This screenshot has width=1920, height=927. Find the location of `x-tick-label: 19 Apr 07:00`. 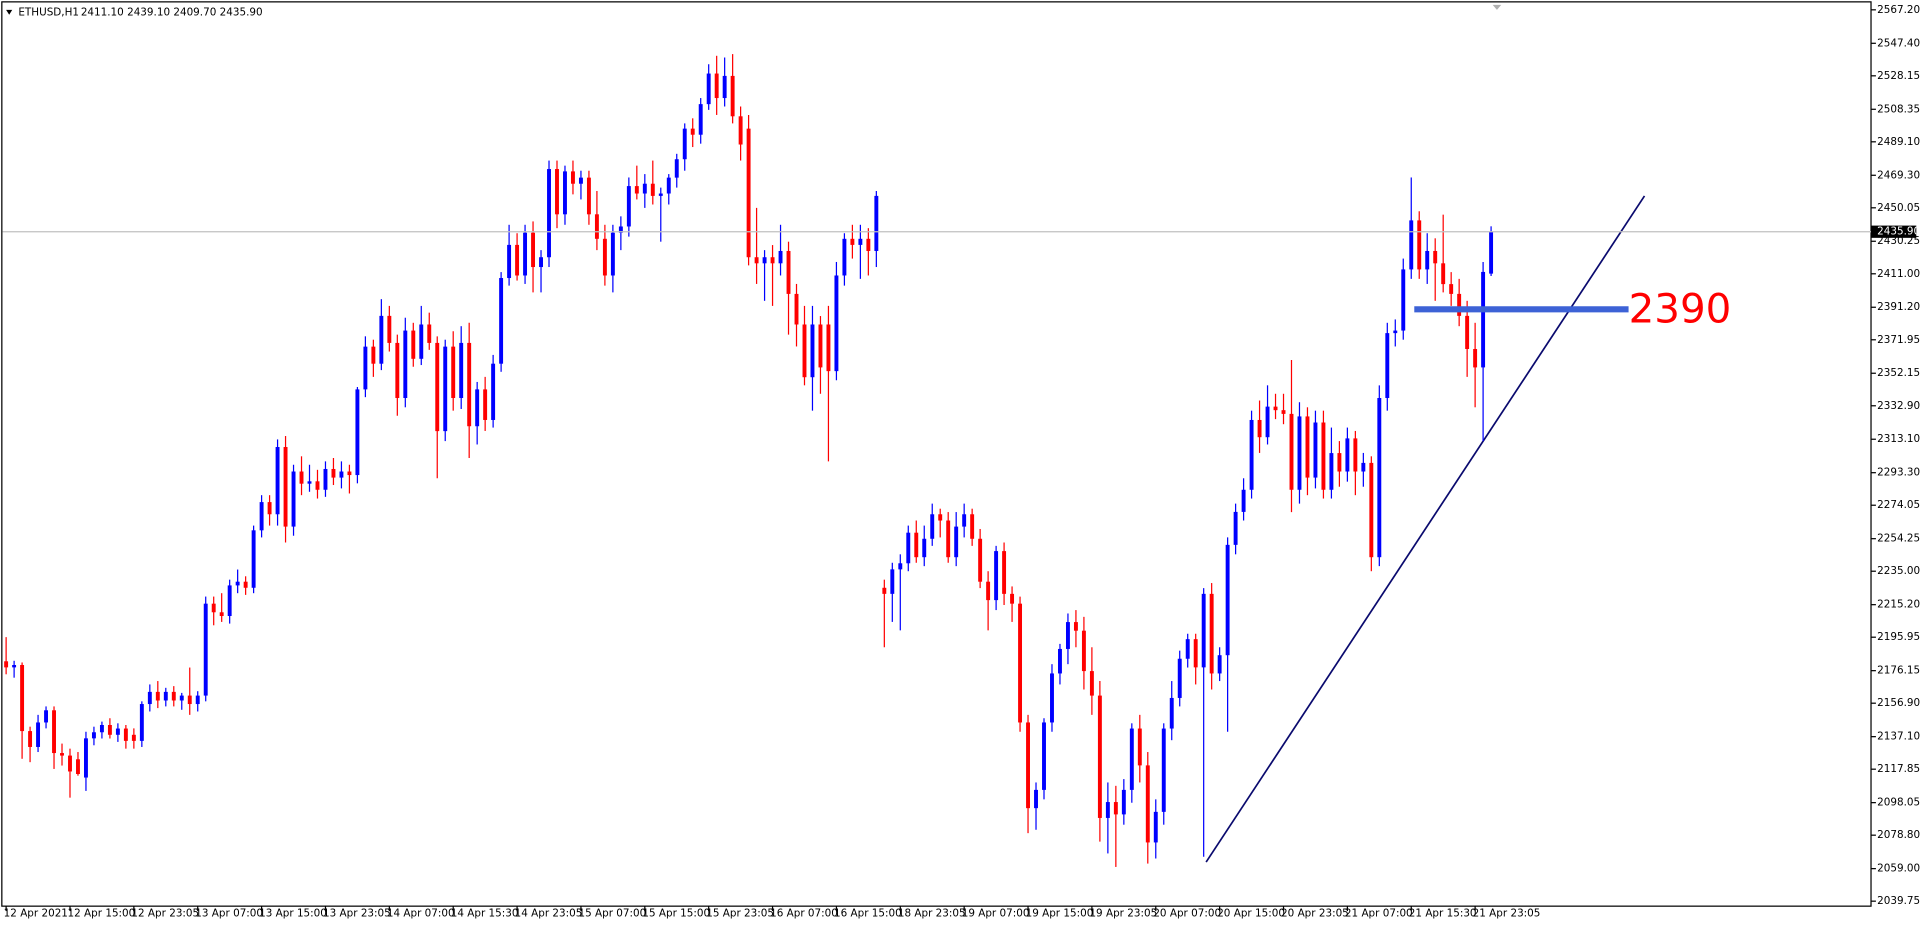

x-tick-label: 19 Apr 07:00 is located at coordinates (996, 914).